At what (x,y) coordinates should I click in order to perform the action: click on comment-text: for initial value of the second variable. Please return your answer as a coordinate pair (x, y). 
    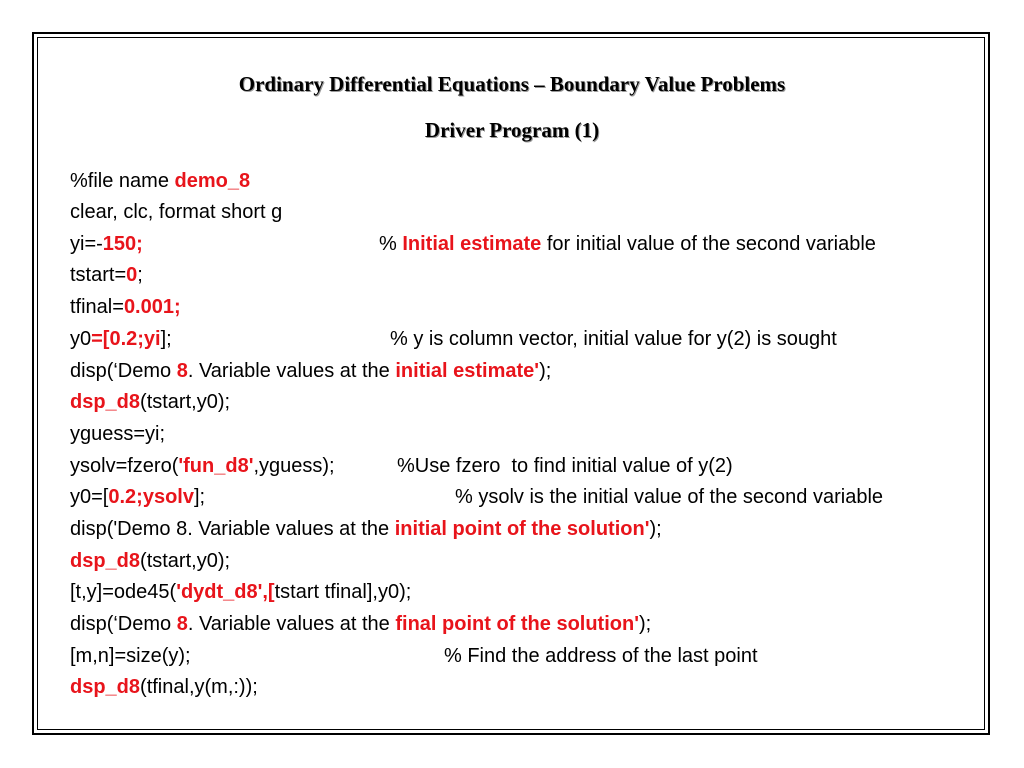
    Looking at the image, I should click on (708, 244).